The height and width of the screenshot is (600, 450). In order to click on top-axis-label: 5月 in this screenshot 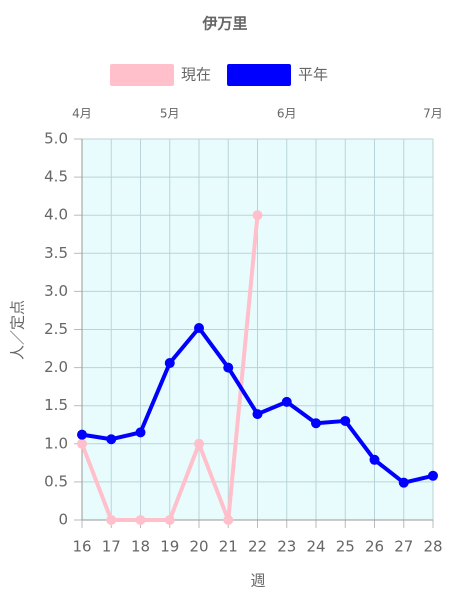, I will do `click(170, 114)`.